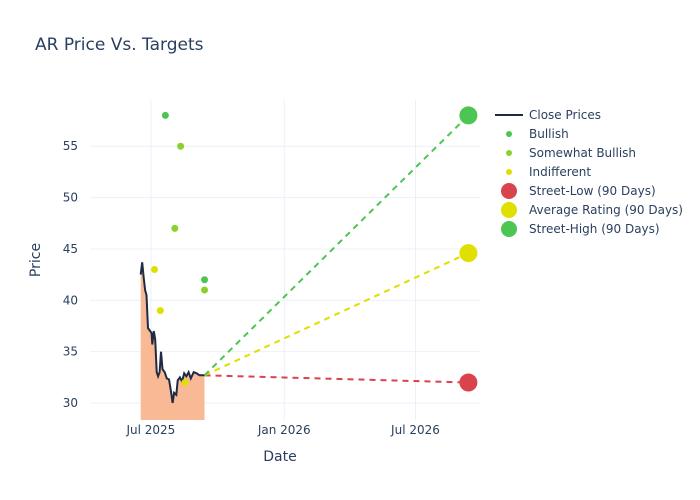 This screenshot has width=700, height=500. What do you see at coordinates (172, 333) in the screenshot?
I see `close-price-line` at bounding box center [172, 333].